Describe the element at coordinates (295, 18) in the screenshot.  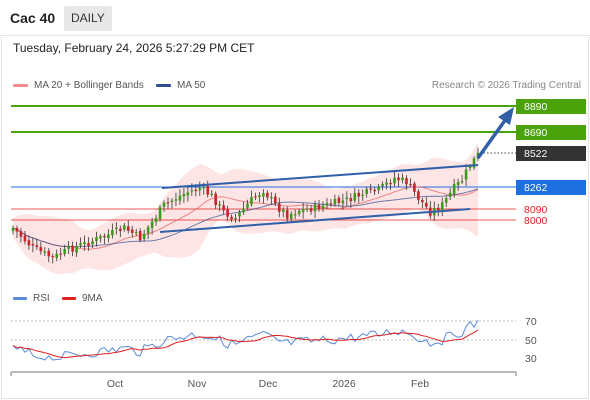
I see `chart-header: Cac 40 DAILY` at that location.